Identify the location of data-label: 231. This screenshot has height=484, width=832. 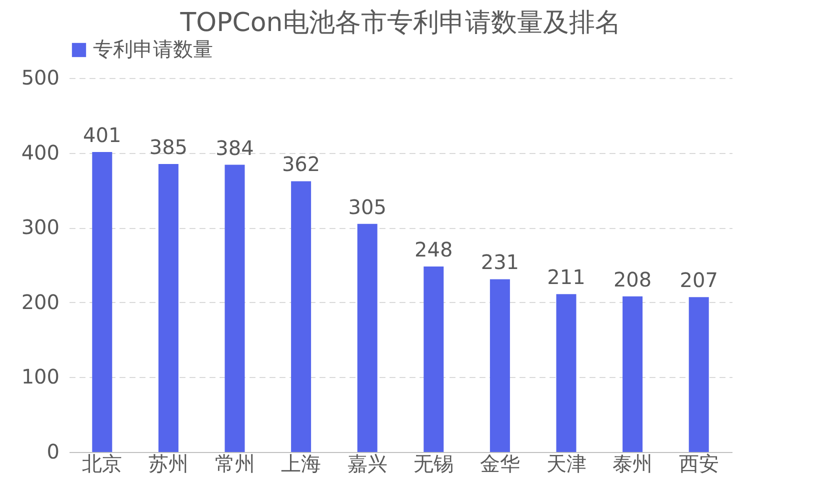
(500, 262).